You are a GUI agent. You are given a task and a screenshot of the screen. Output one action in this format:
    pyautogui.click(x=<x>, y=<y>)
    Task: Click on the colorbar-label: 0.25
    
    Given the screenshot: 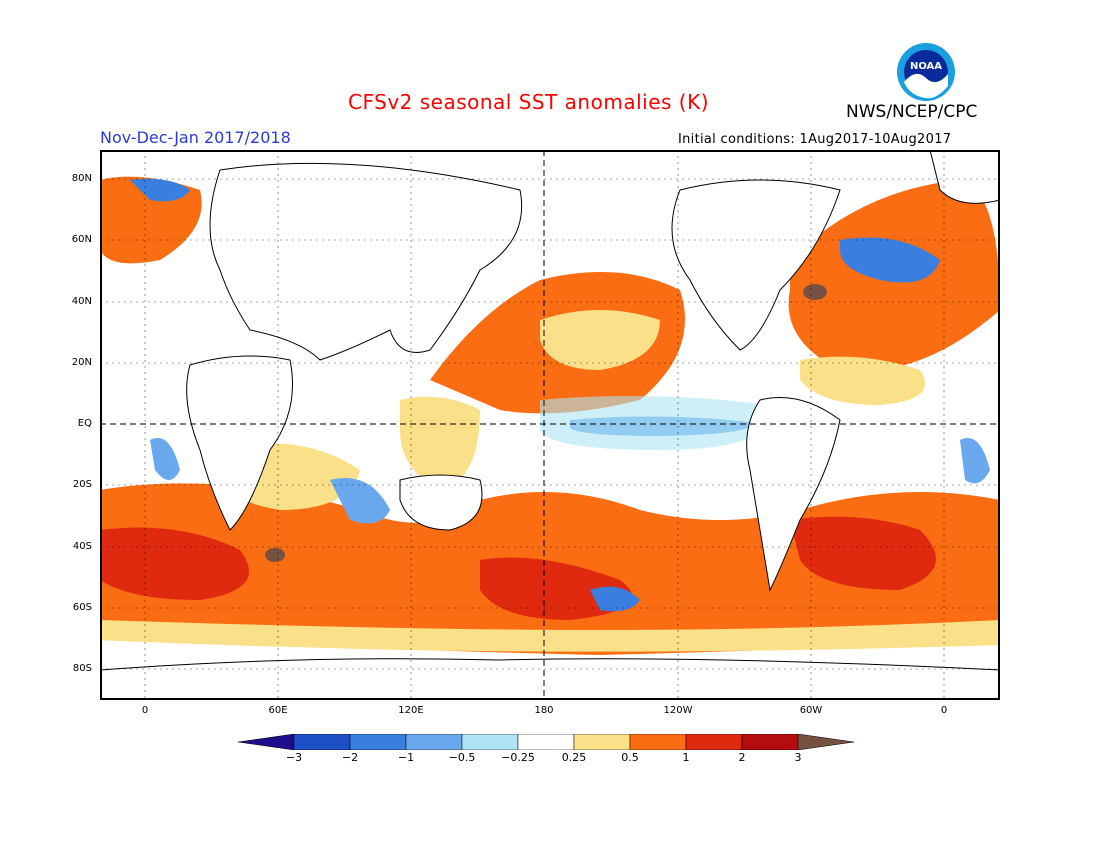 What is the action you would take?
    pyautogui.click(x=574, y=757)
    